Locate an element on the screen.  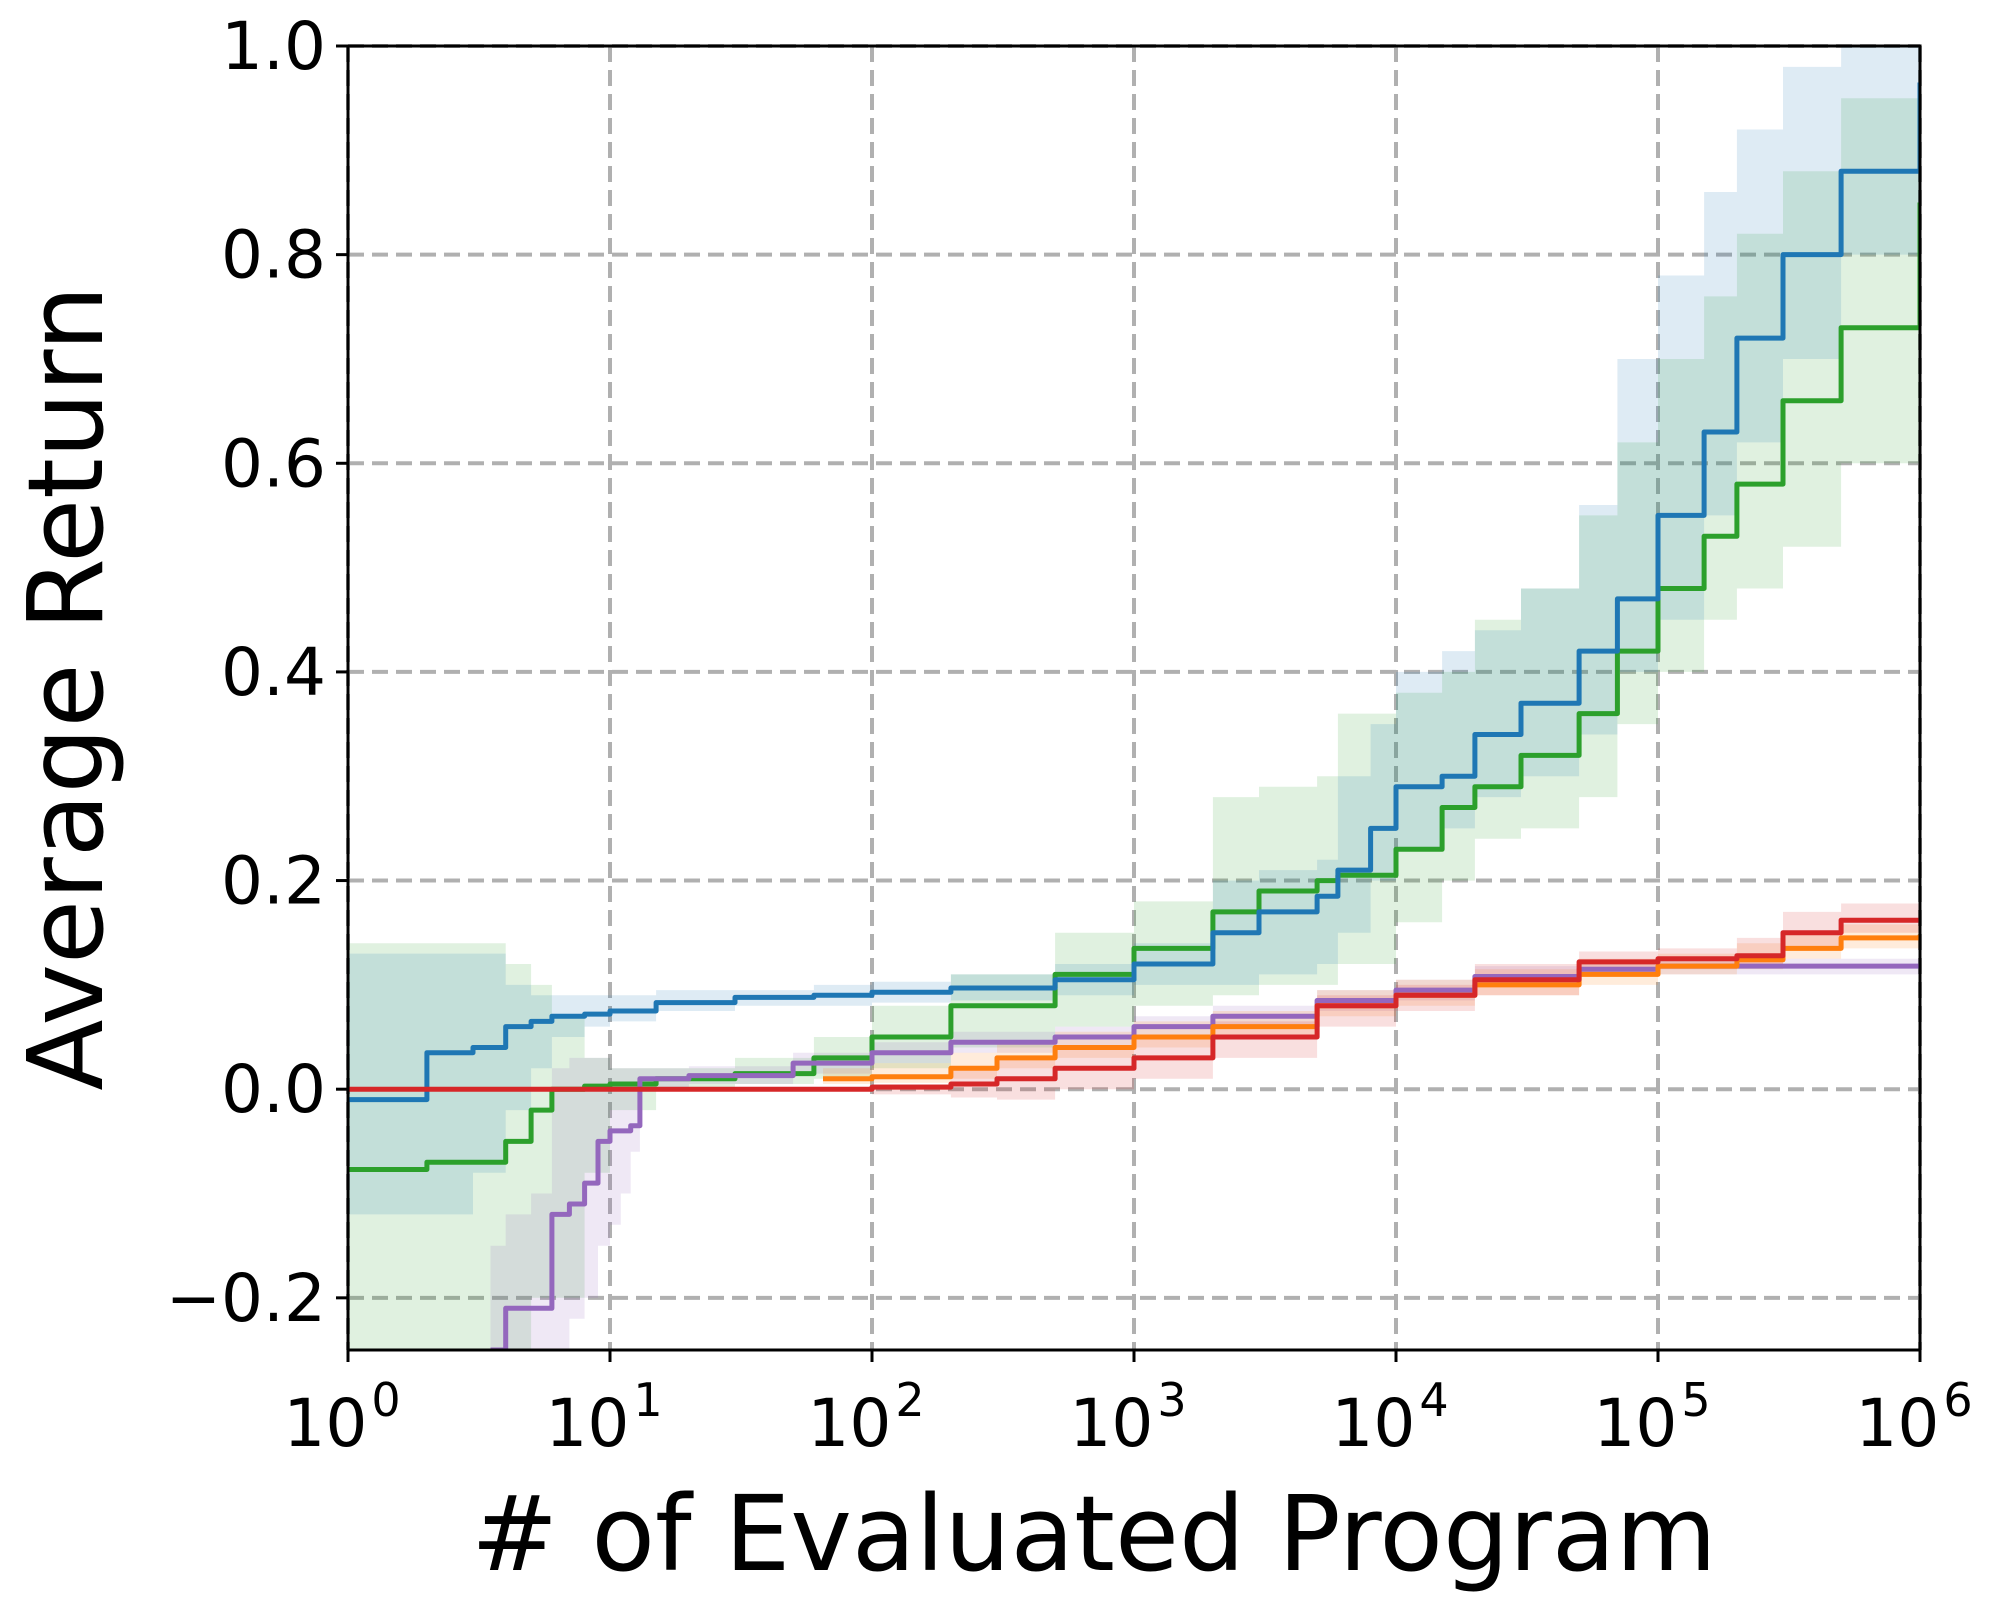
y-axis-title: Average Return is located at coordinates (66, 687).